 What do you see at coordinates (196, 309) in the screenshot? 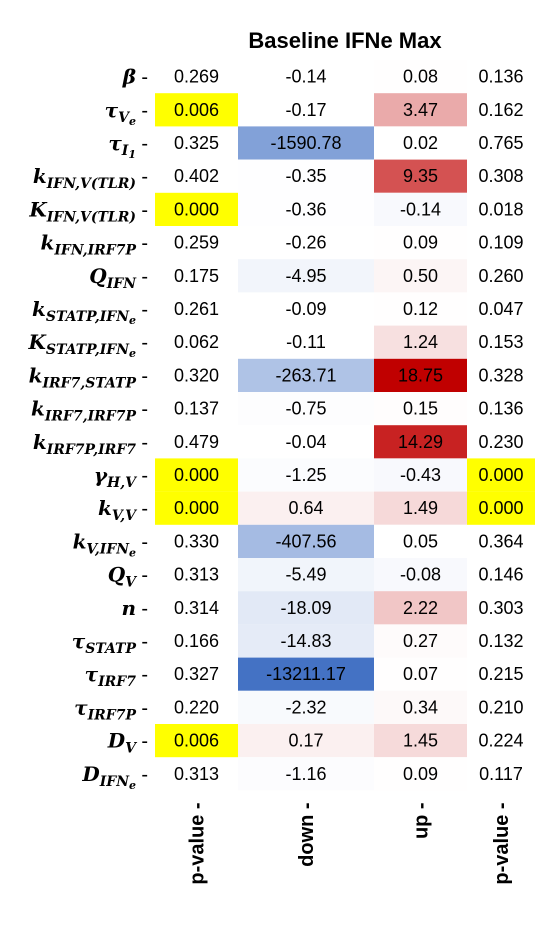
I see `cell-value: 0.261` at bounding box center [196, 309].